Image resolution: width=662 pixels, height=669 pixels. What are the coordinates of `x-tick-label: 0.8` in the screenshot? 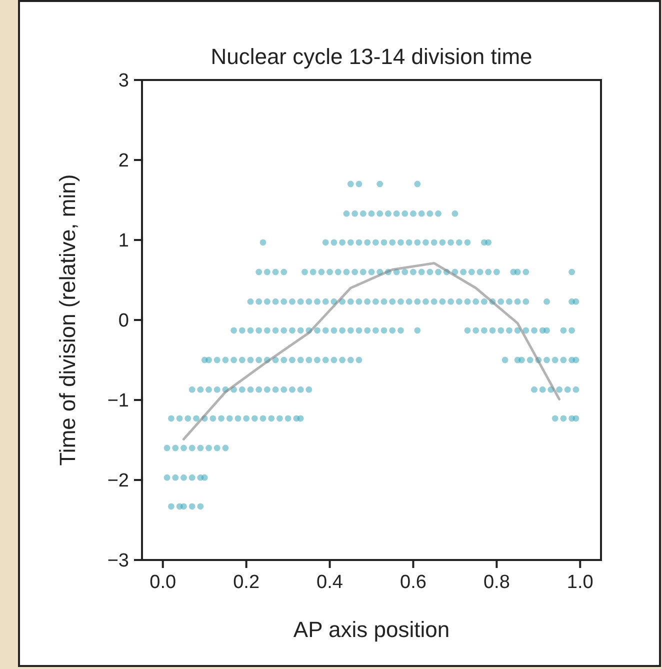 It's located at (496, 582).